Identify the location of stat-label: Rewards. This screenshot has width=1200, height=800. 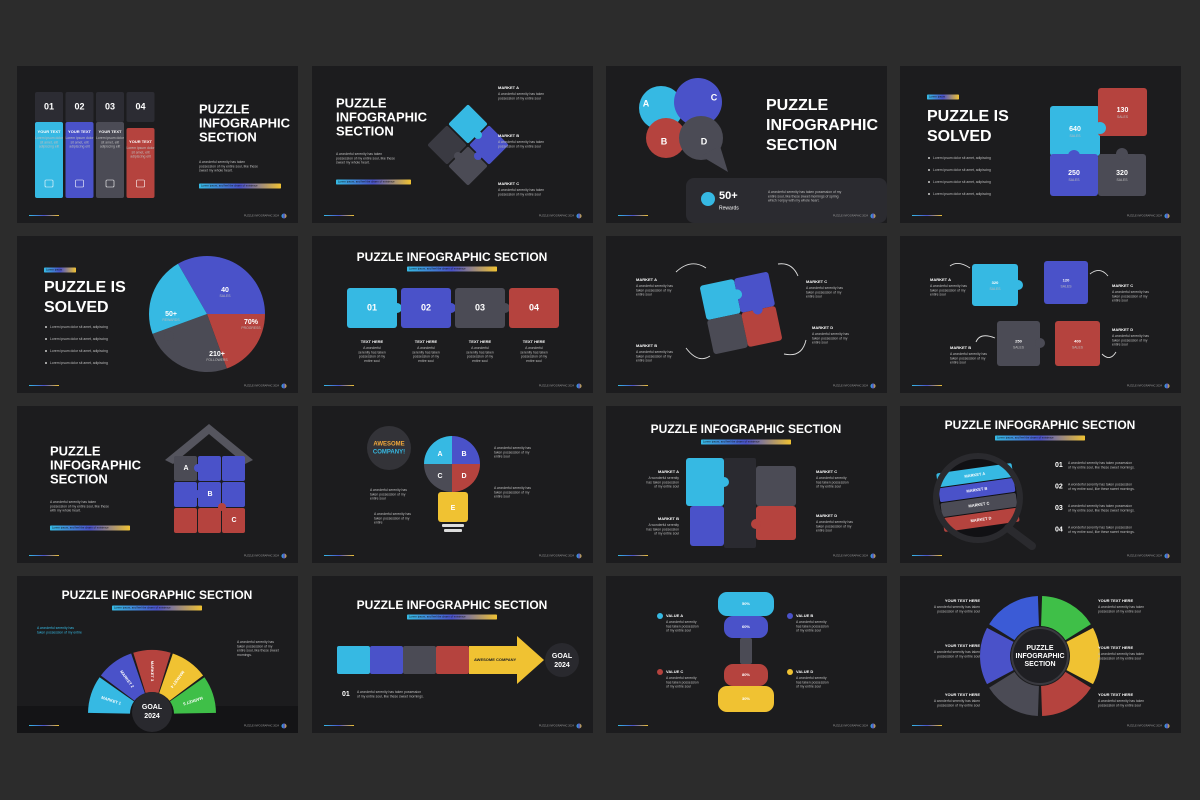
(729, 208).